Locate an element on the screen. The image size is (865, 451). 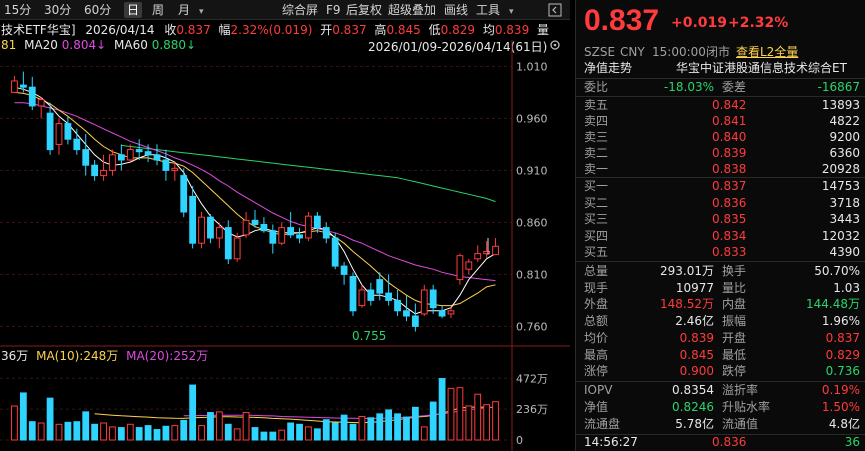
stat-value: 1.50% is located at coordinates (840, 407).